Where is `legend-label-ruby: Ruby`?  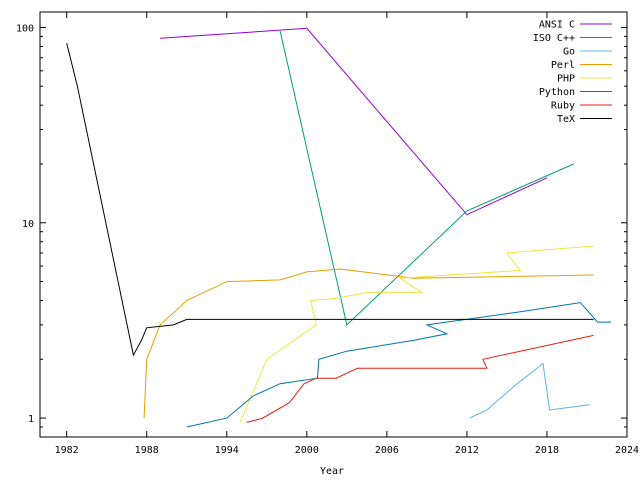
legend-label-ruby: Ruby is located at coordinates (563, 106).